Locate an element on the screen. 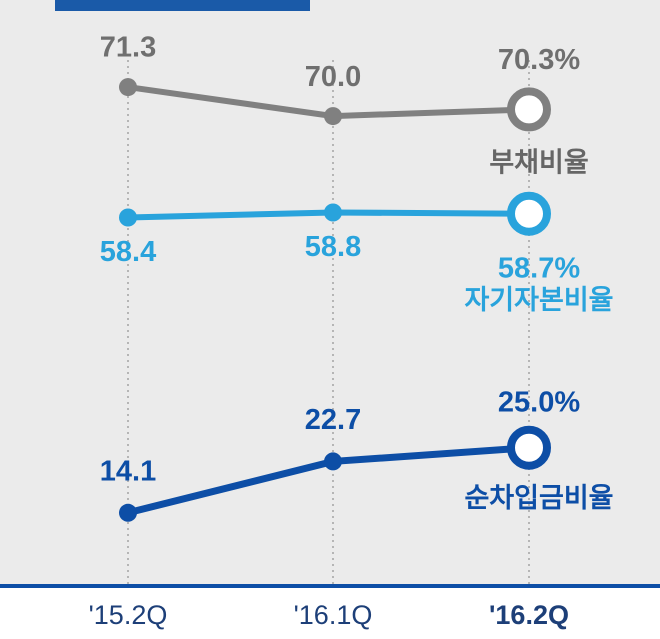 This screenshot has width=660, height=639. x-tick-label: '16.2Q is located at coordinates (529, 615).